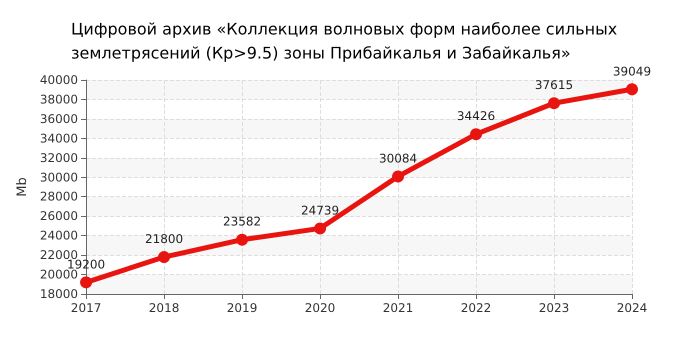 This screenshot has width=700, height=350. What do you see at coordinates (59, 177) in the screenshot?
I see `y-tick-label: 30000` at bounding box center [59, 177].